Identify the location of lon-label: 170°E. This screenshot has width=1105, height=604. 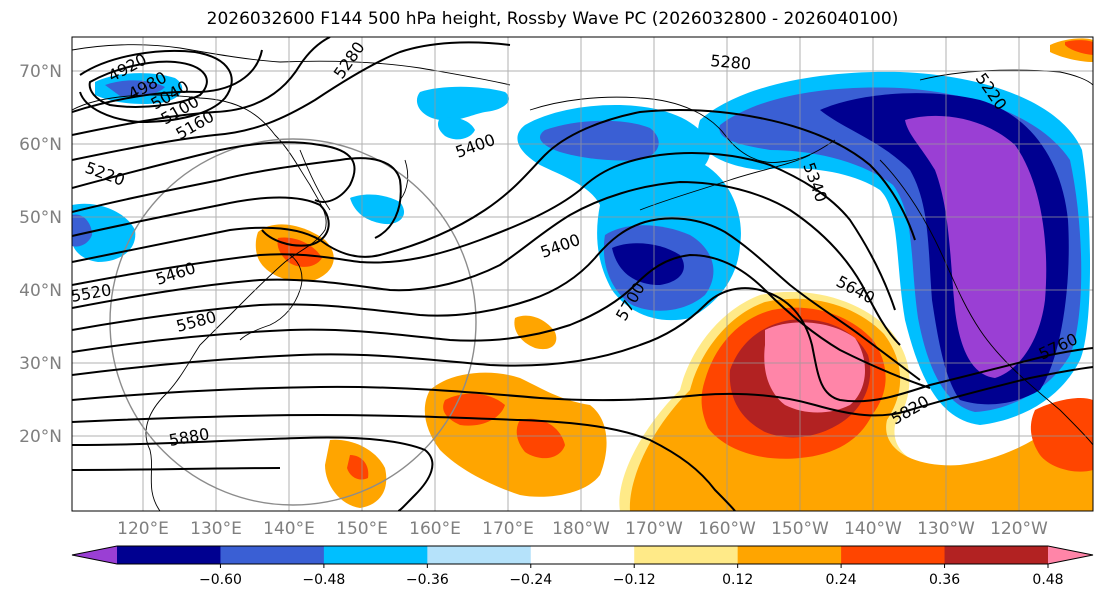
(508, 529).